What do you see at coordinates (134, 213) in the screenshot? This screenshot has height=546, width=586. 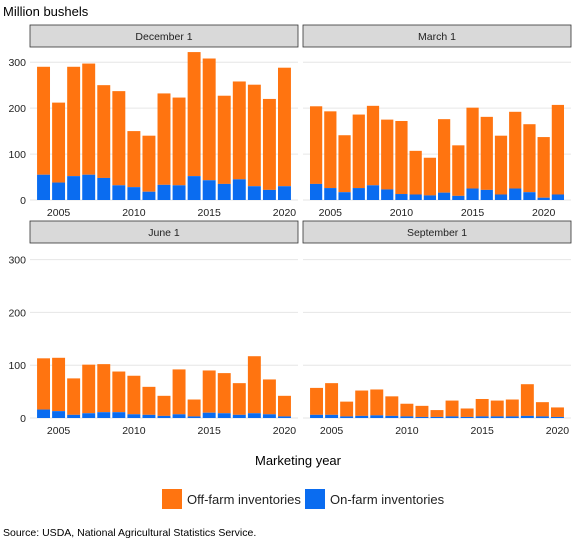 I see `x-tick-label: 2010` at bounding box center [134, 213].